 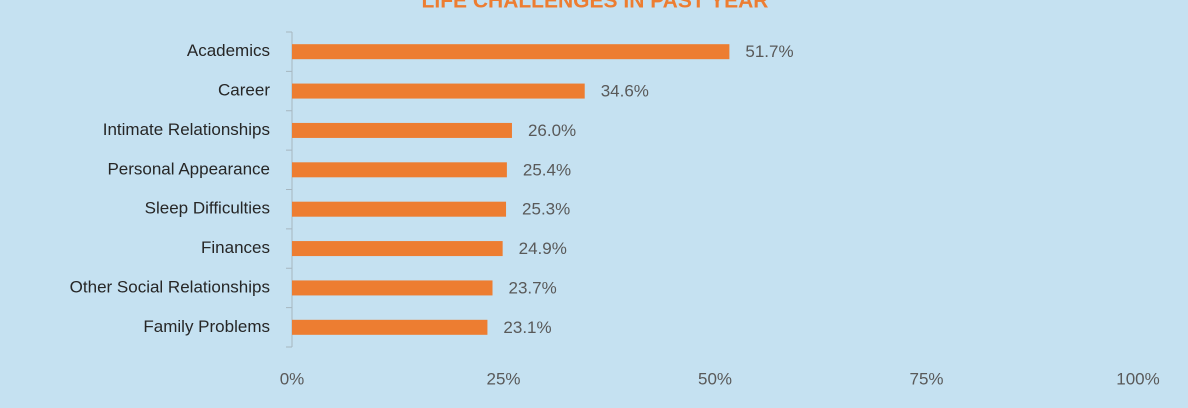 What do you see at coordinates (547, 169) in the screenshot?
I see `data-label: 25.4%` at bounding box center [547, 169].